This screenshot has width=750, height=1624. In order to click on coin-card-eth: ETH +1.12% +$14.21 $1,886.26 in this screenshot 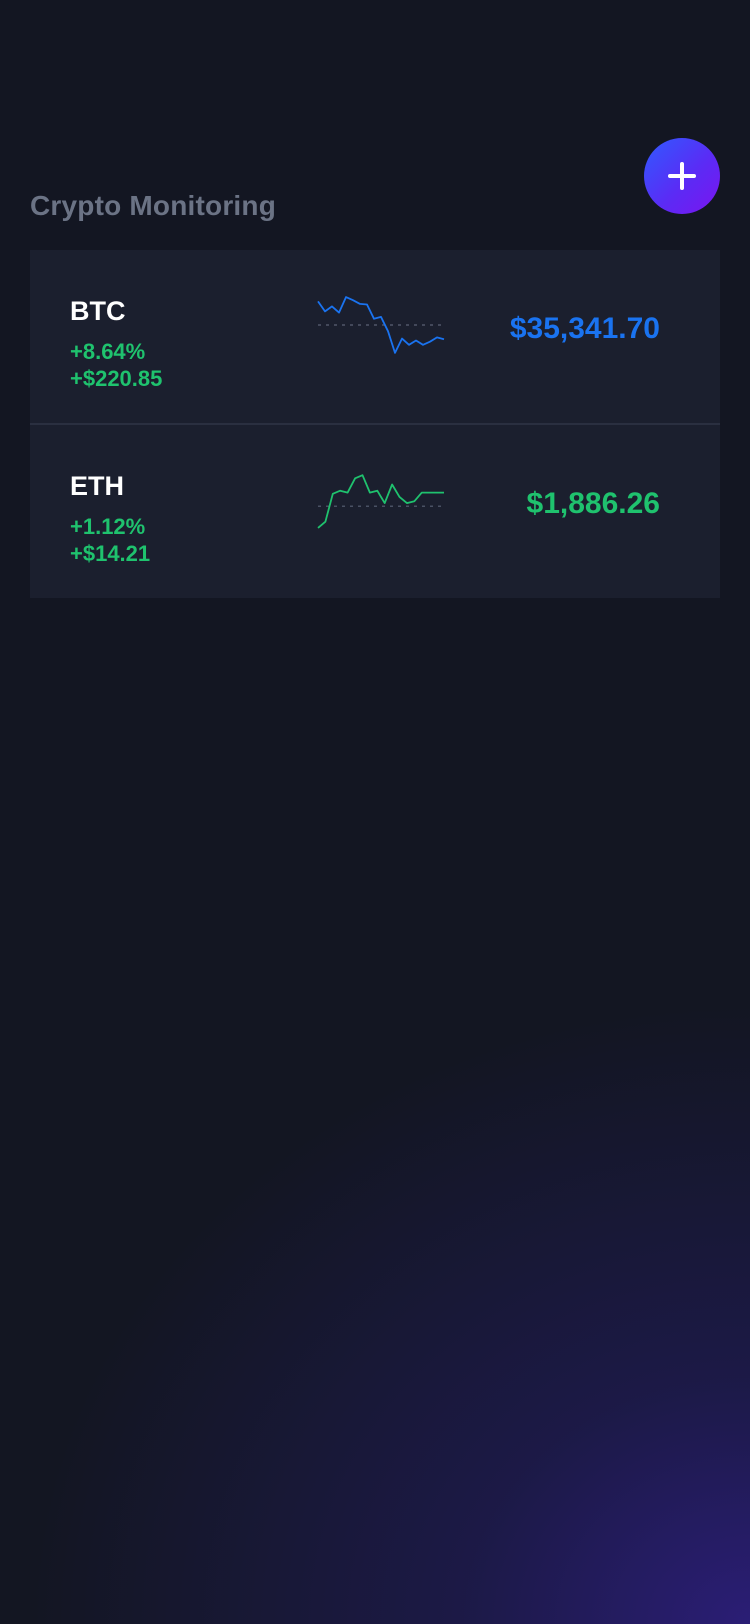, I will do `click(375, 510)`.